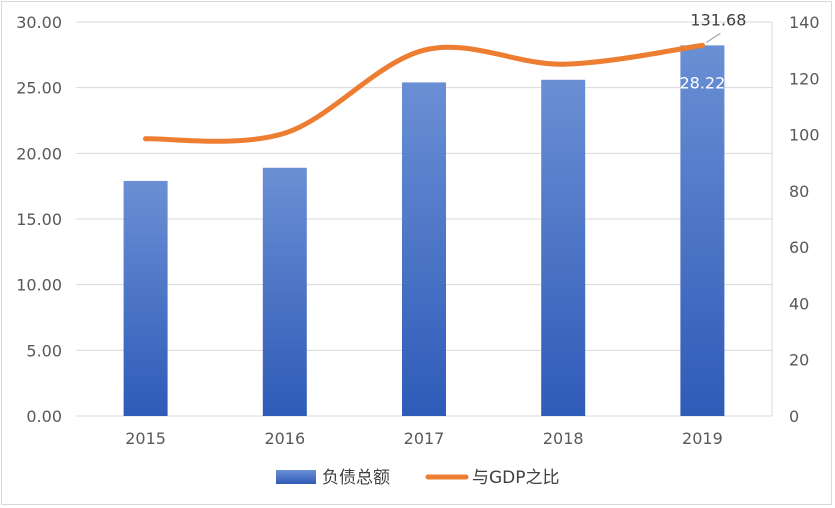 The width and height of the screenshot is (835, 508). I want to click on line-point-2017, so click(424, 50).